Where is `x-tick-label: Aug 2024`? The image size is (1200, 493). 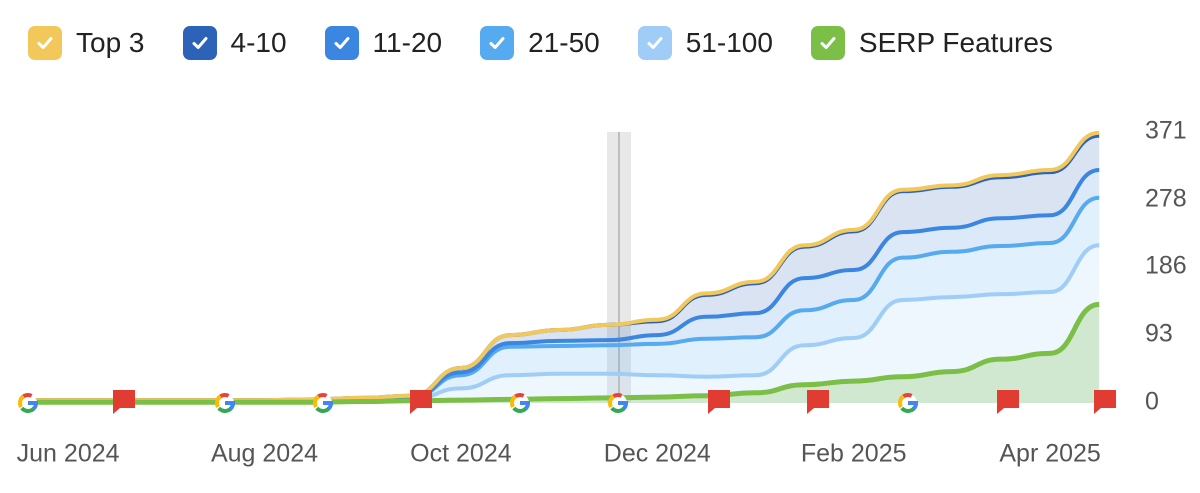
x-tick-label: Aug 2024 is located at coordinates (264, 454).